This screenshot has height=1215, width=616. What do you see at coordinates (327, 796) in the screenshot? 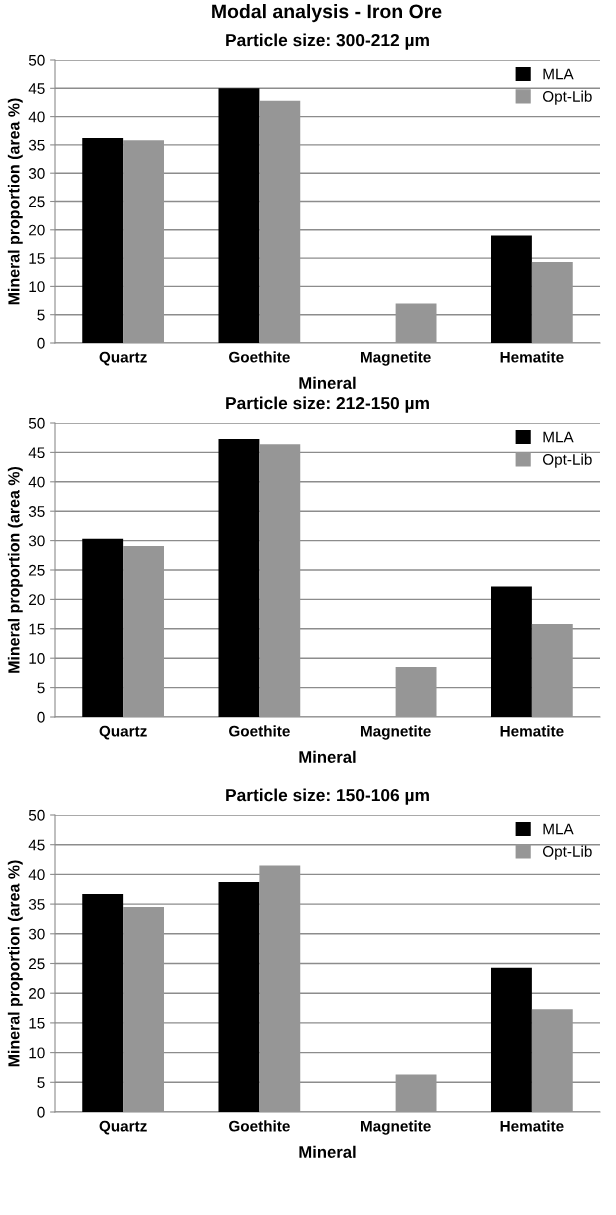
I see `chart-subtitle: Particle size: 150-106 µm` at bounding box center [327, 796].